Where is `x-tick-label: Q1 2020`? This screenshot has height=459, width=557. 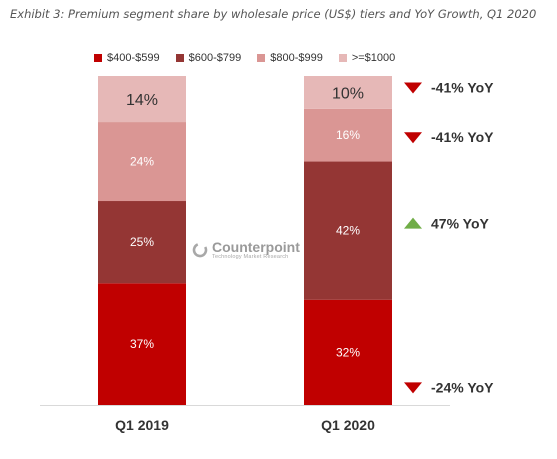
x-tick-label: Q1 2020 is located at coordinates (348, 425).